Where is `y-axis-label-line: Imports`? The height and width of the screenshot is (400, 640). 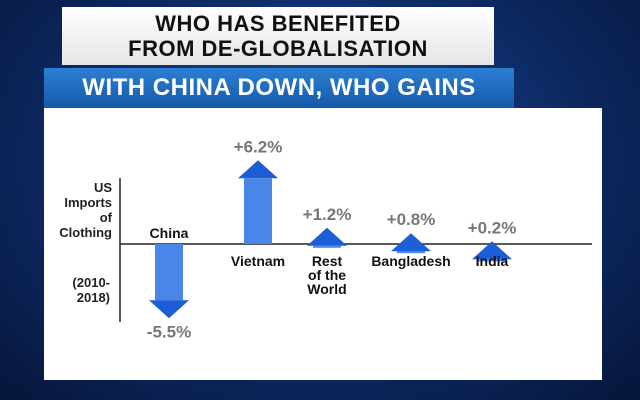
y-axis-label-line: Imports is located at coordinates (88, 202).